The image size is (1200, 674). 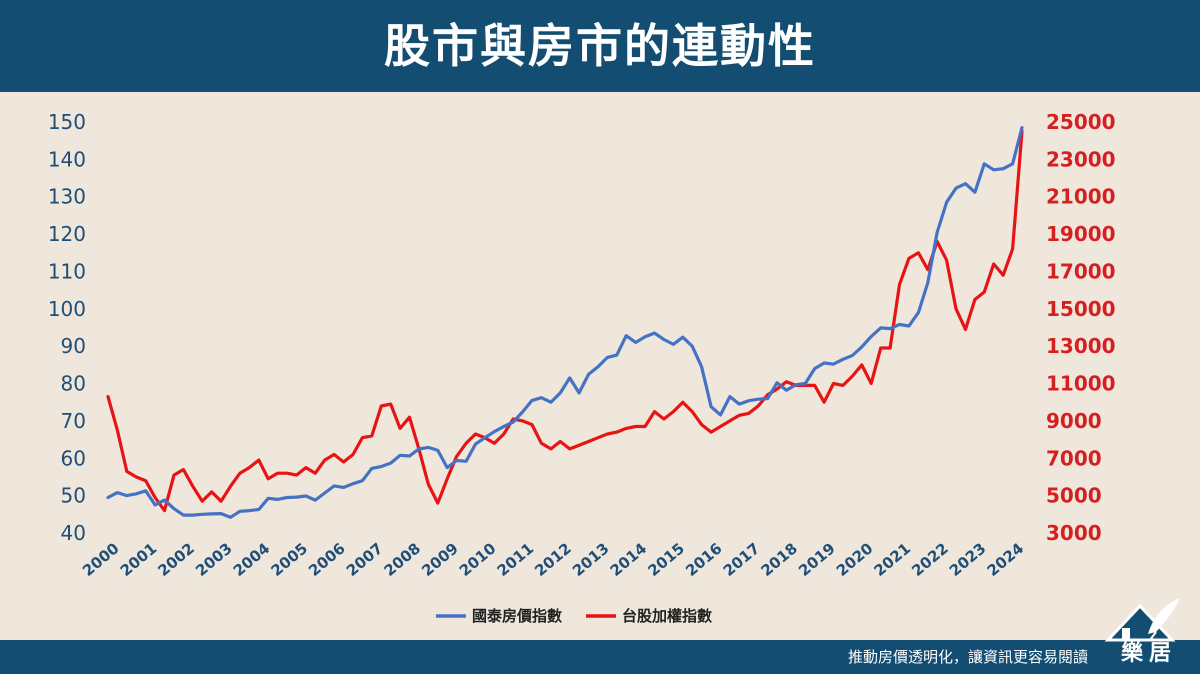 What do you see at coordinates (893, 559) in the screenshot?
I see `x-axis-tick-label: 2021` at bounding box center [893, 559].